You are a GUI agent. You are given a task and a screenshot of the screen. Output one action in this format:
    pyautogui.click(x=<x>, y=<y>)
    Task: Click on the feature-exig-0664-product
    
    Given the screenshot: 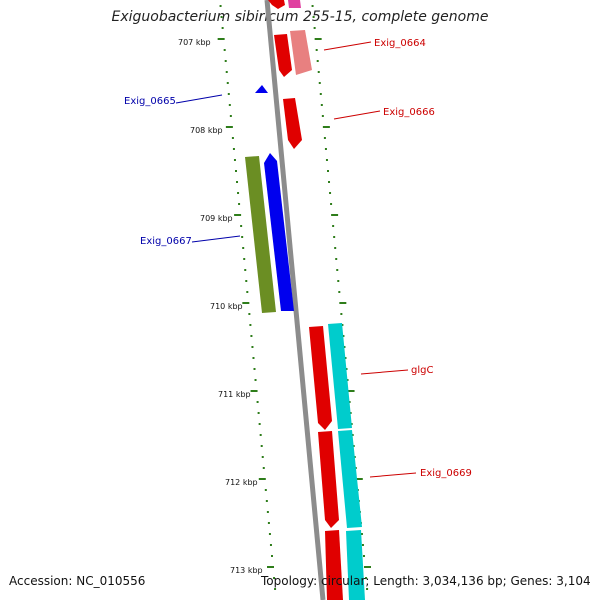 What is the action you would take?
    pyautogui.click(x=301, y=52)
    